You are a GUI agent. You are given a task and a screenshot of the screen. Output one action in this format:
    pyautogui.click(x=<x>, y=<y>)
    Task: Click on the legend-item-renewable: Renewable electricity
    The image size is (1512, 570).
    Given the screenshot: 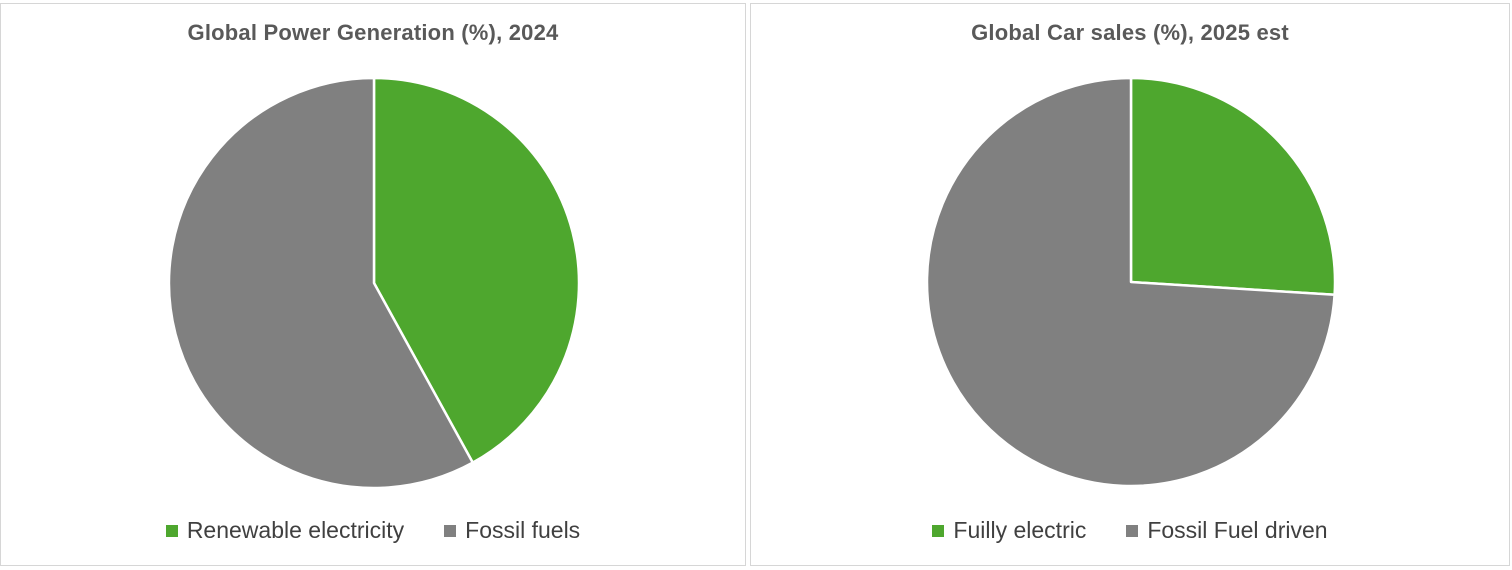 What is the action you would take?
    pyautogui.click(x=285, y=530)
    